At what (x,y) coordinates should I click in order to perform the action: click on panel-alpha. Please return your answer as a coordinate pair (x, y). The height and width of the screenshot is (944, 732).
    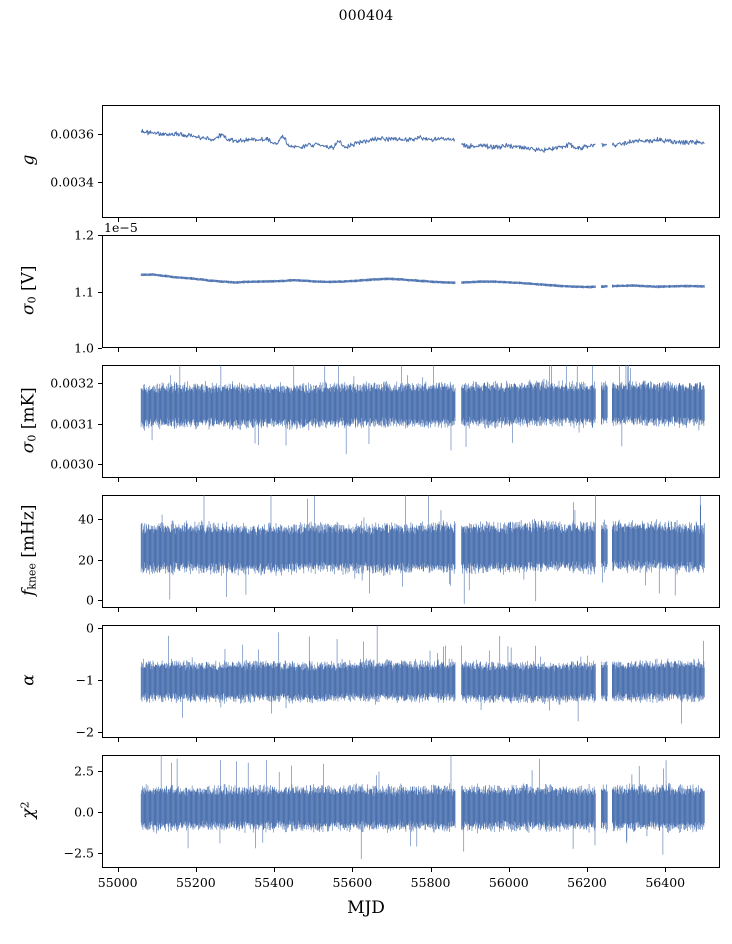
    Looking at the image, I should click on (411, 681).